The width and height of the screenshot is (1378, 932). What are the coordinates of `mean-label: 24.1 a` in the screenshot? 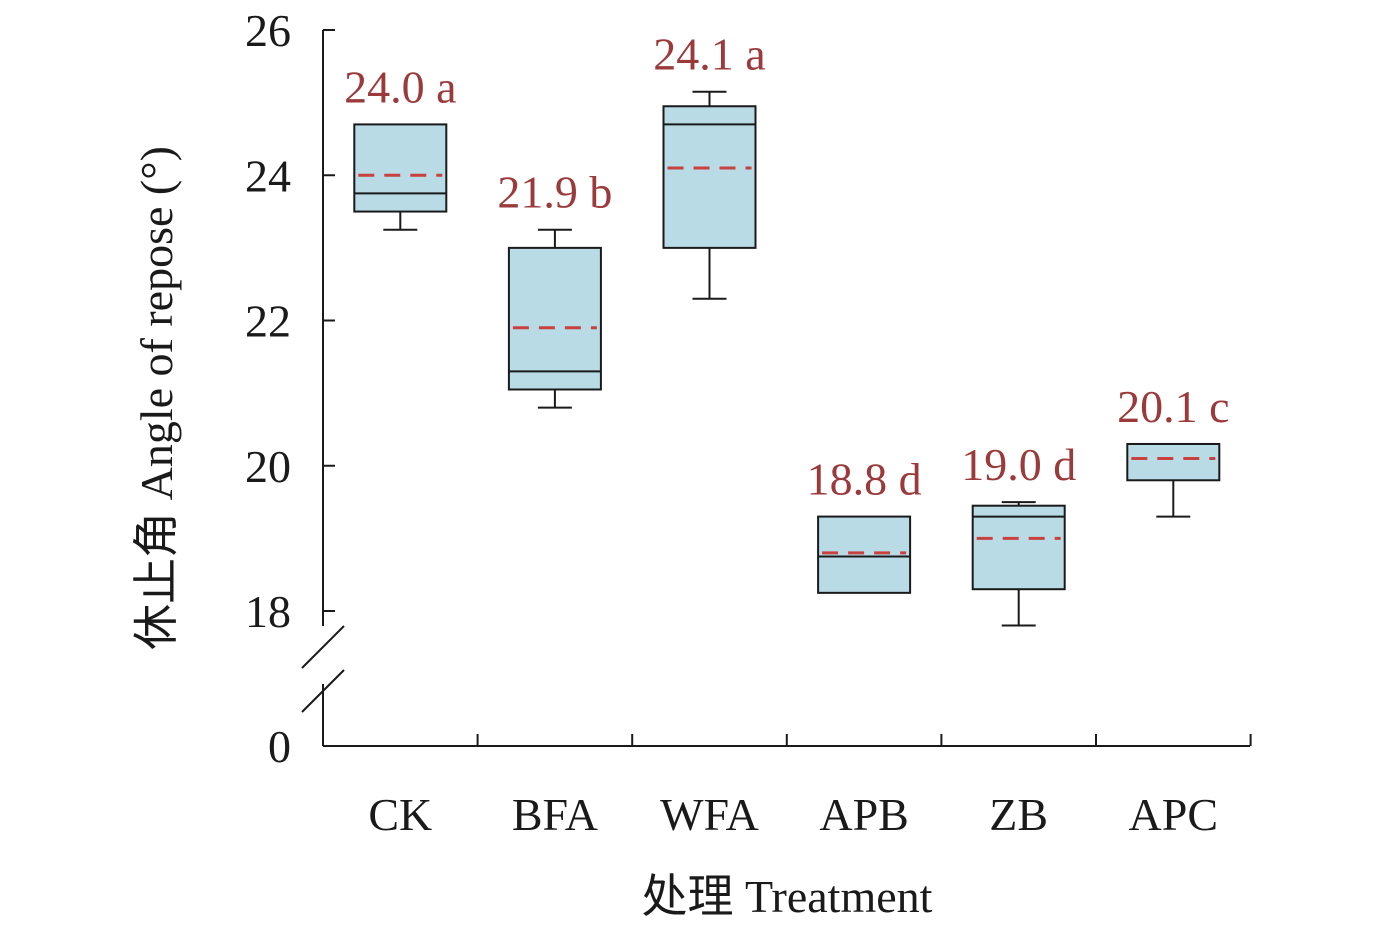 It's located at (709, 54).